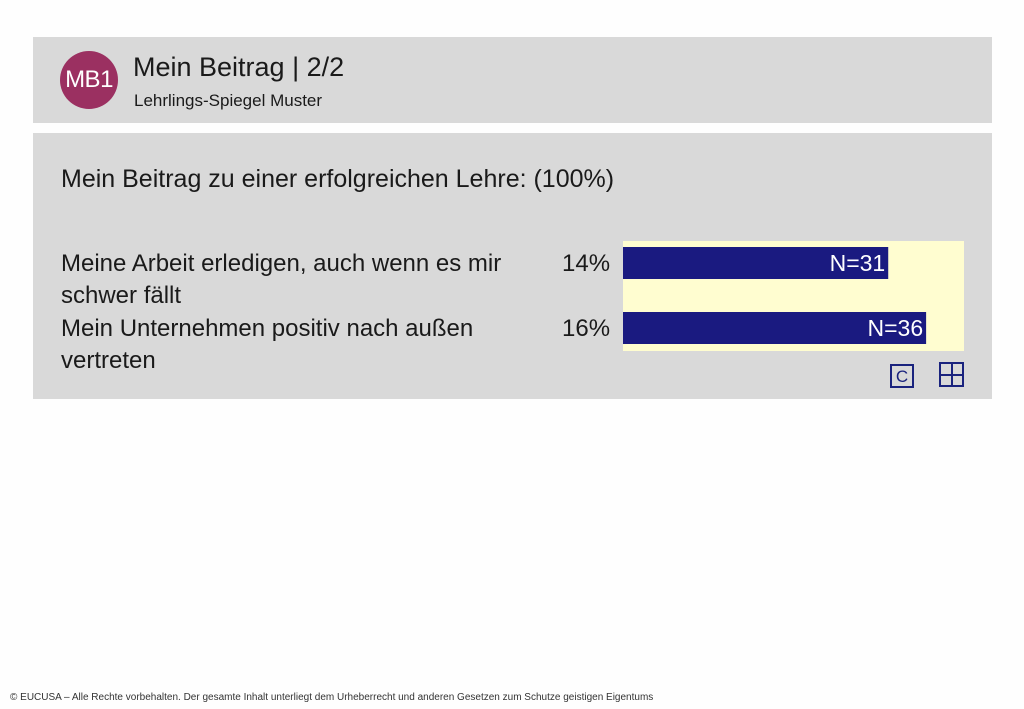  Describe the element at coordinates (586, 328) in the screenshot. I see `row-percent-2: 16%` at that location.